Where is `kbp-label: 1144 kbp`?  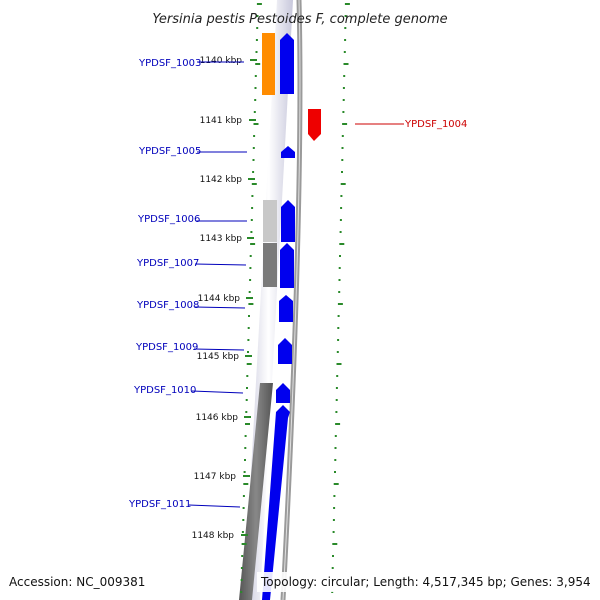 kbp-label: 1144 kbp is located at coordinates (219, 299).